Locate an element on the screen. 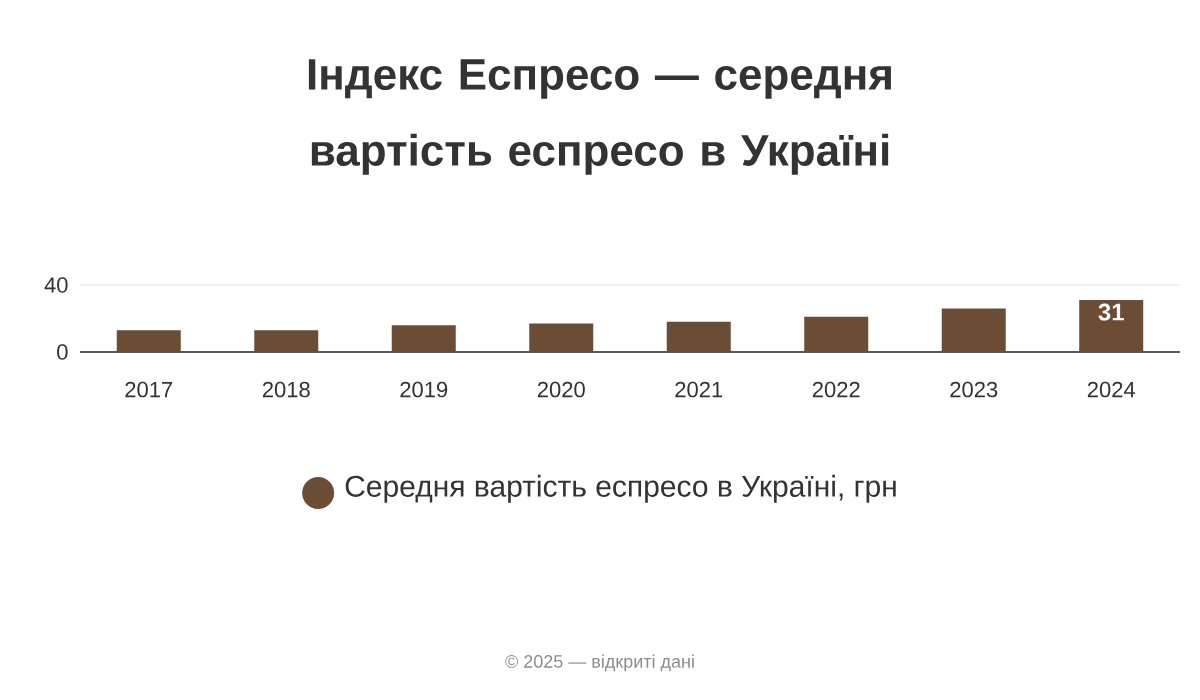  y-tick-label: 40 is located at coordinates (56, 285).